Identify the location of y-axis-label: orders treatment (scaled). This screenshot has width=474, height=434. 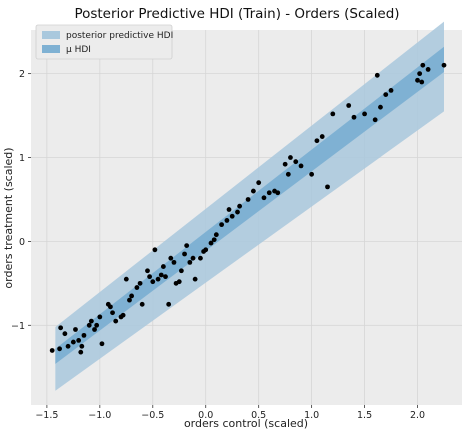
(8, 217).